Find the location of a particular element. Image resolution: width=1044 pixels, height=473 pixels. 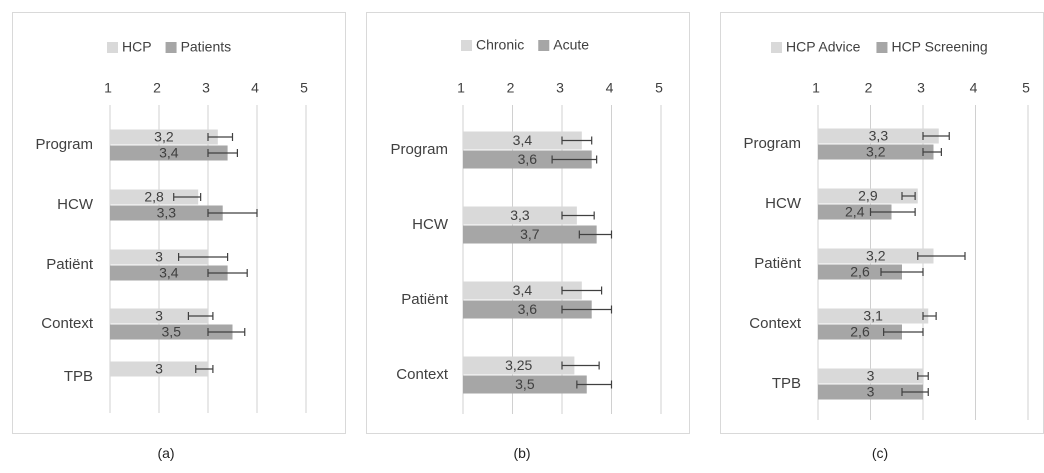

legend-label: Patients is located at coordinates (206, 47).